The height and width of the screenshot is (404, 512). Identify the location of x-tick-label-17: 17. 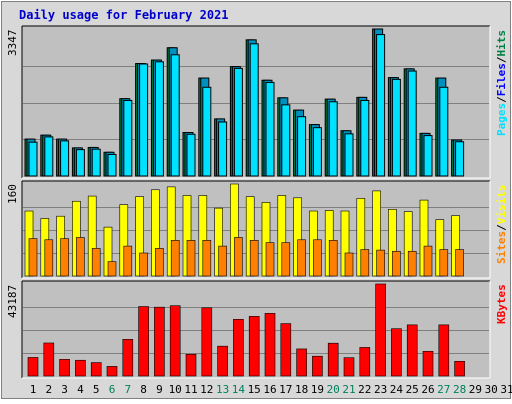
(285, 389).